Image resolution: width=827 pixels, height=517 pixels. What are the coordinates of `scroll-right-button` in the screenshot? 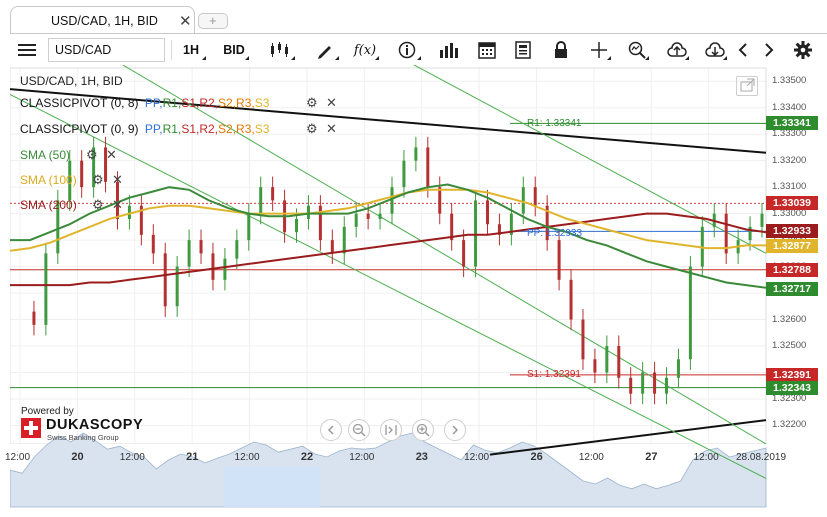 It's located at (769, 50).